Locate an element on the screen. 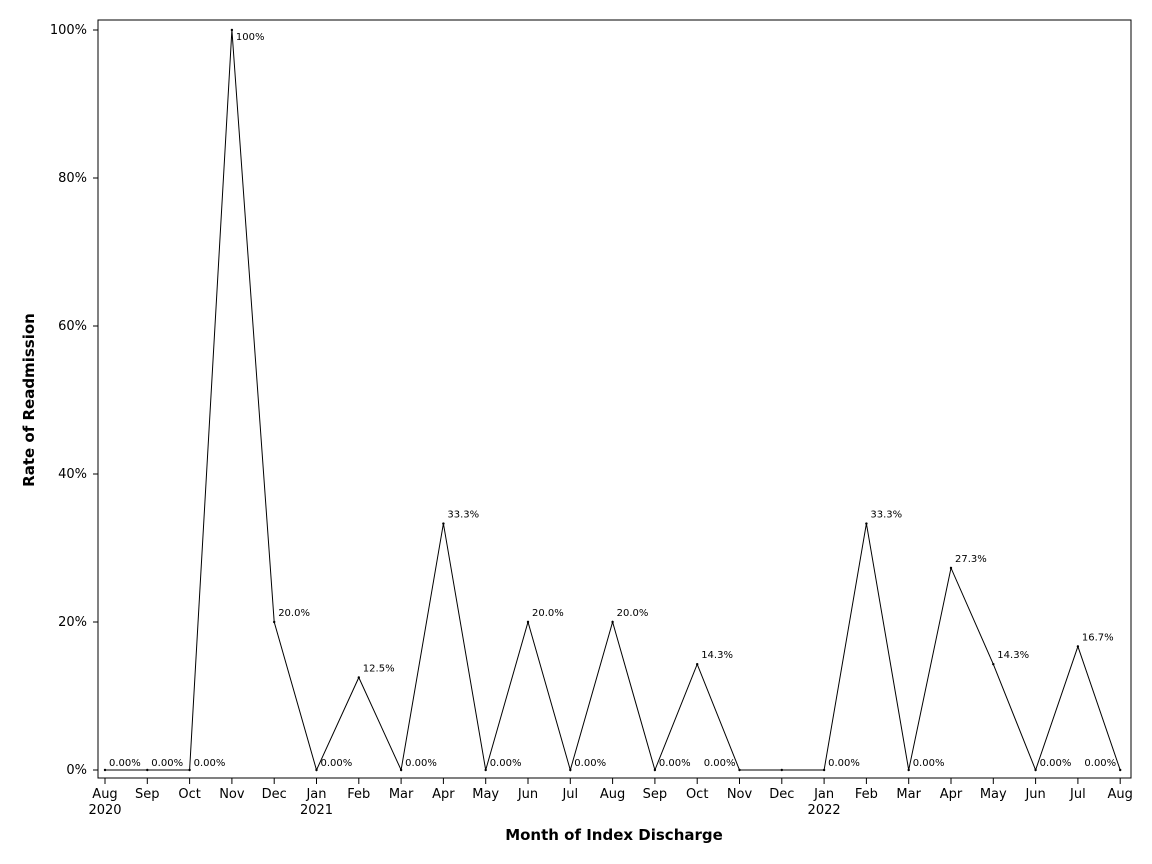 This screenshot has width=1152, height=864. y-tick-label: 80% is located at coordinates (72, 178).